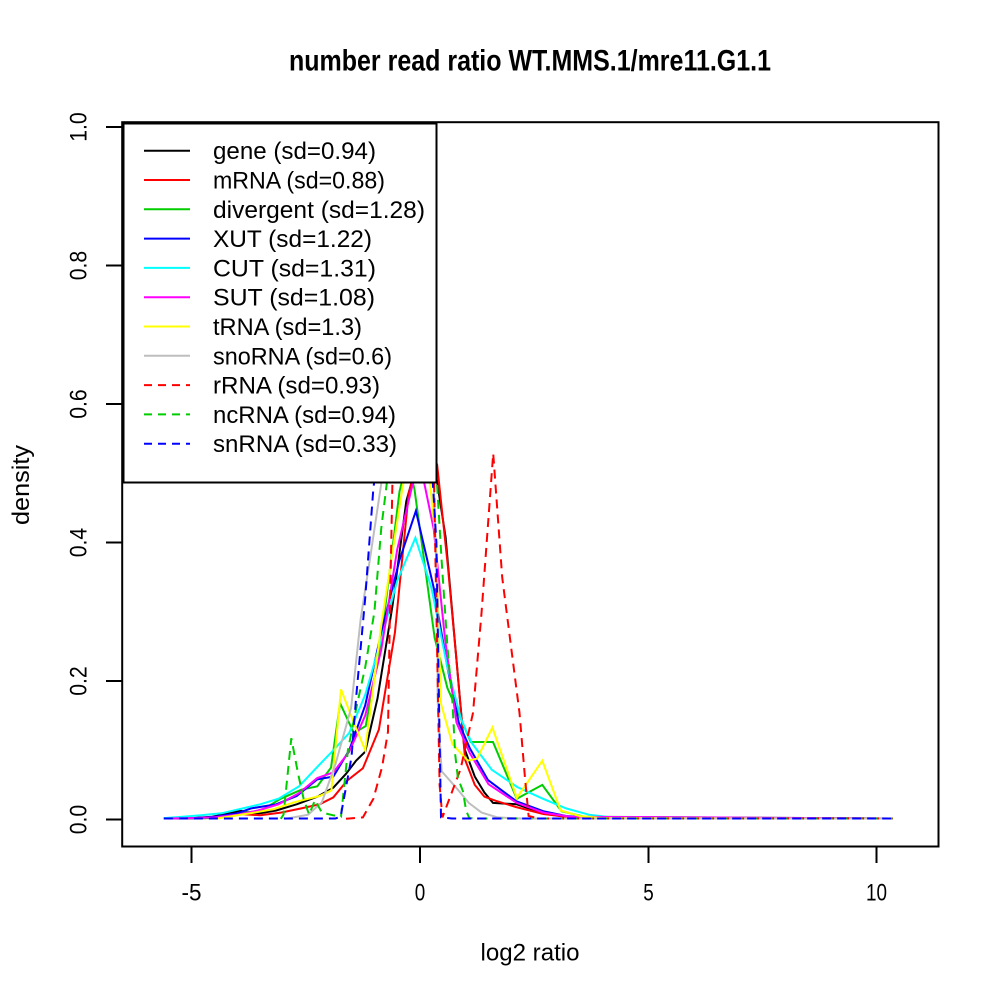 This screenshot has height=1000, width=1000. Describe the element at coordinates (192, 893) in the screenshot. I see `svg-text: -5` at that location.